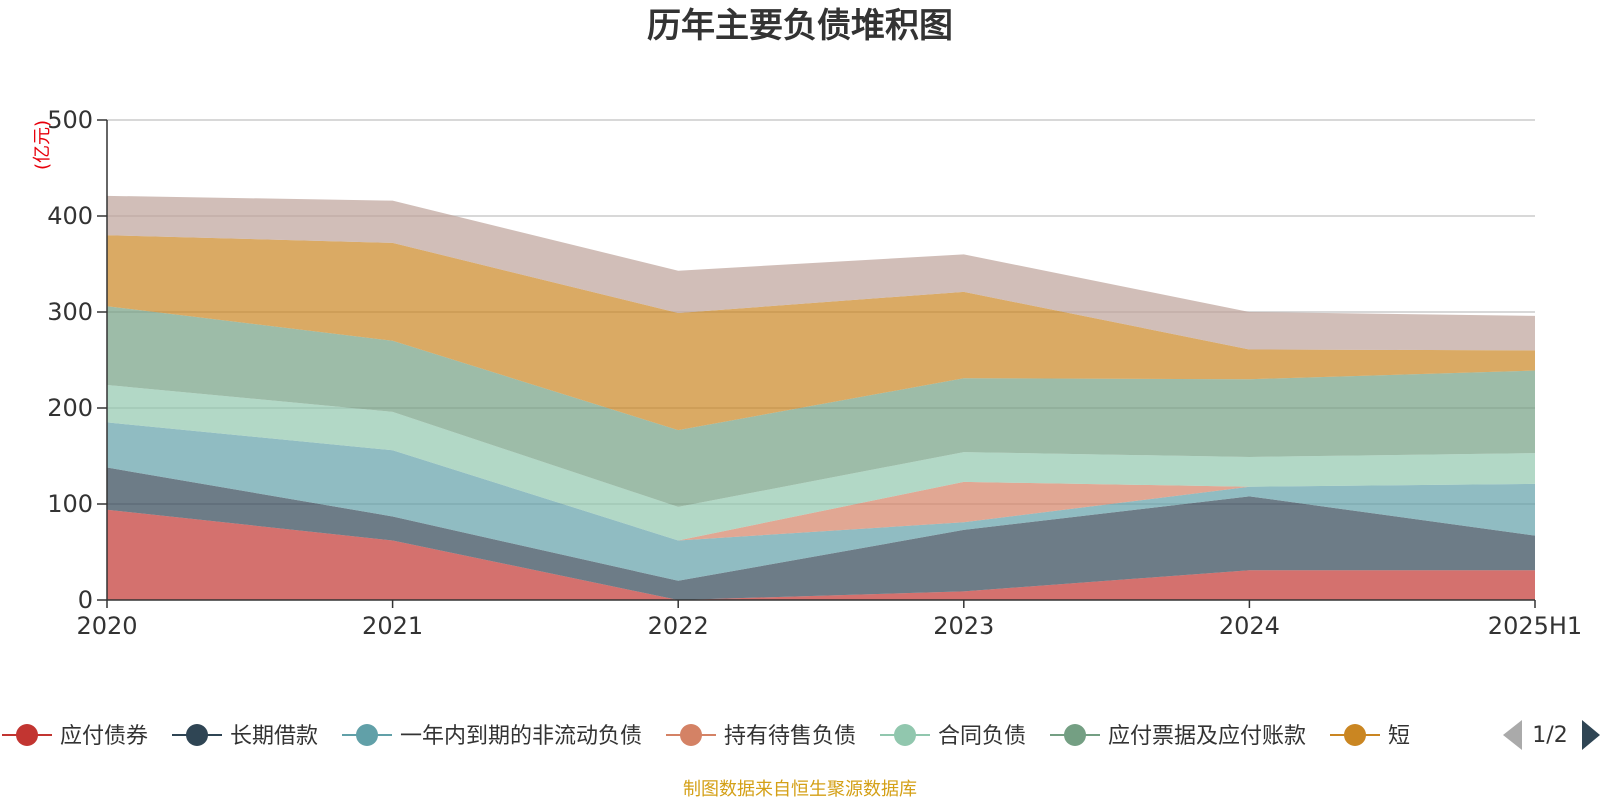 The width and height of the screenshot is (1600, 800). I want to click on legend-item-4: 合同负债, so click(953, 736).